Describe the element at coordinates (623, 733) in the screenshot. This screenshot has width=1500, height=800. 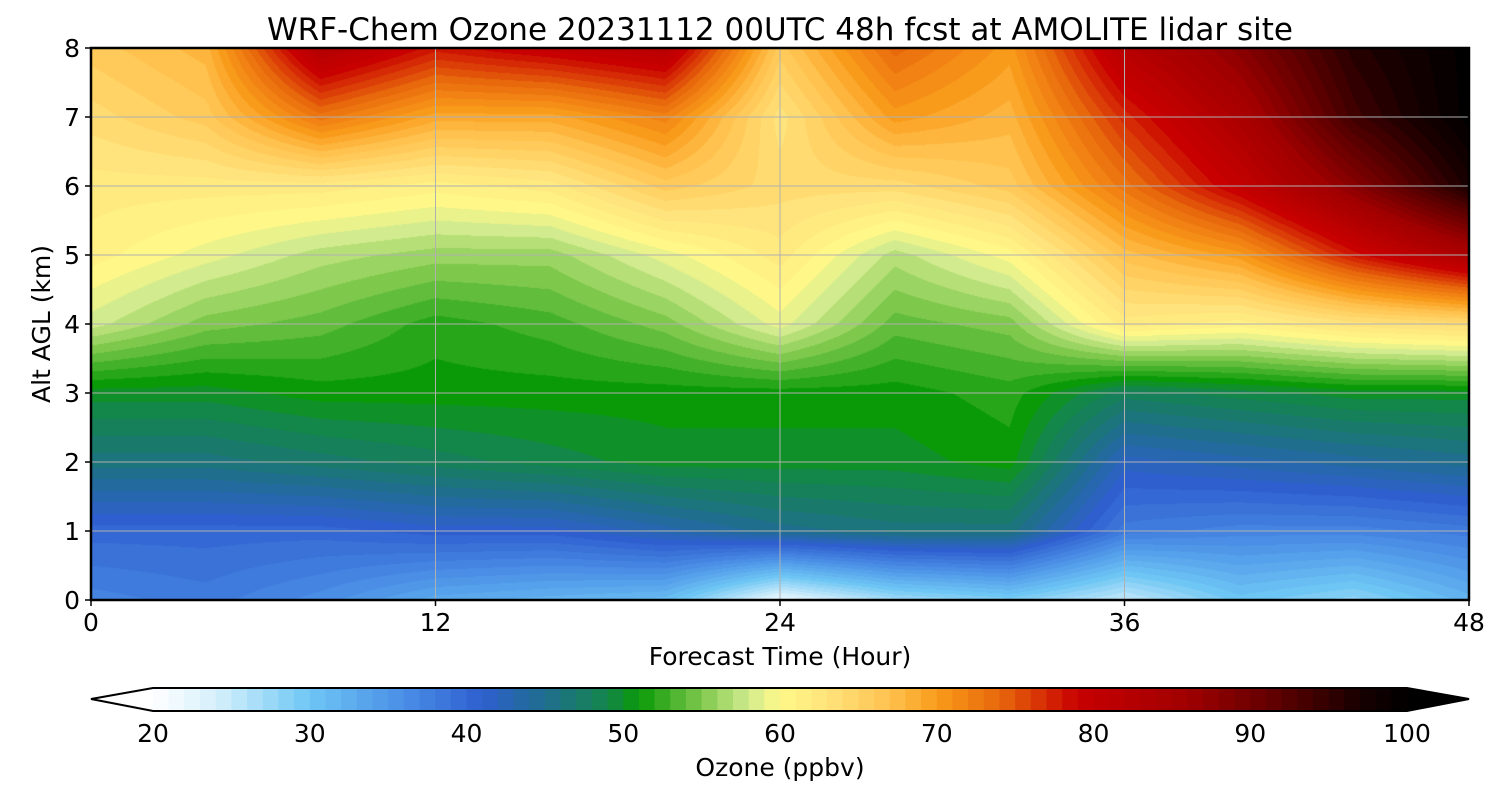
I see `colorbar-tick-label: 50` at that location.